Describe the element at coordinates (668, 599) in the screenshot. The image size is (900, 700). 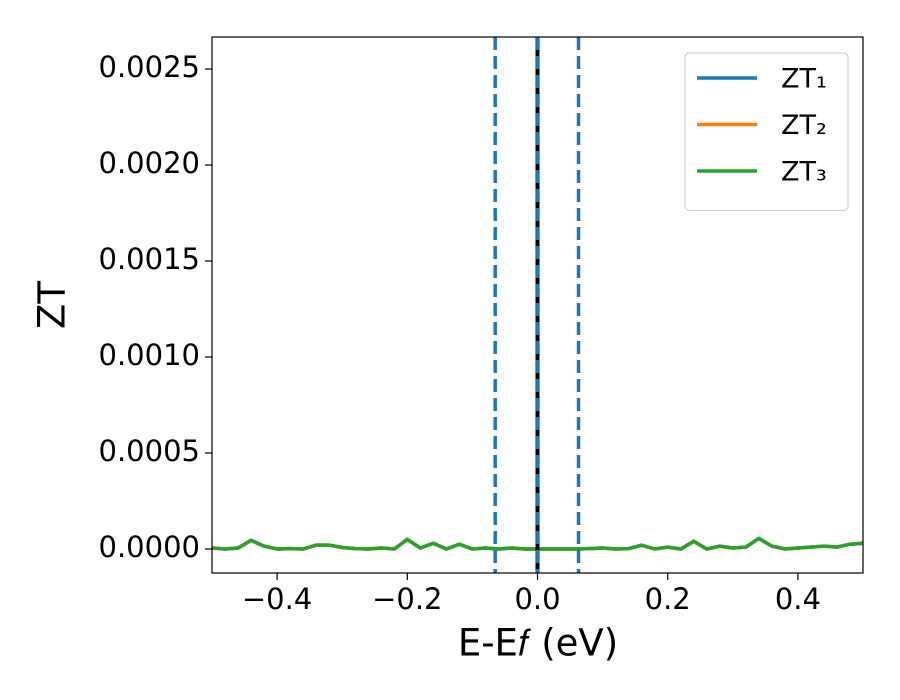
I see `x-tick-label: 0.2` at that location.